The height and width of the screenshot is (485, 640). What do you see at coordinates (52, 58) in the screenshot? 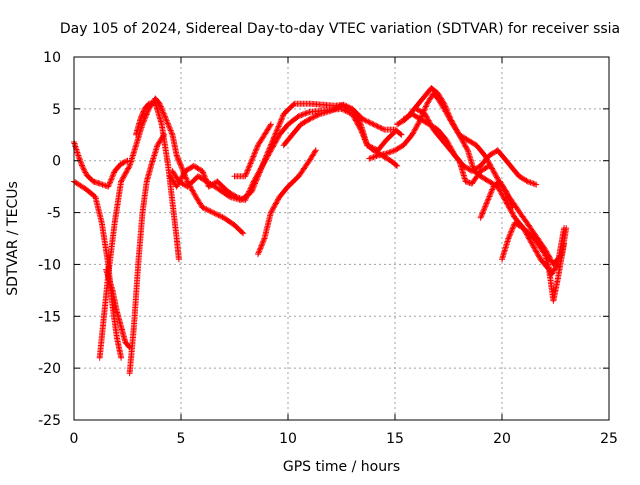
I see `y-tick-label: 10` at bounding box center [52, 58].